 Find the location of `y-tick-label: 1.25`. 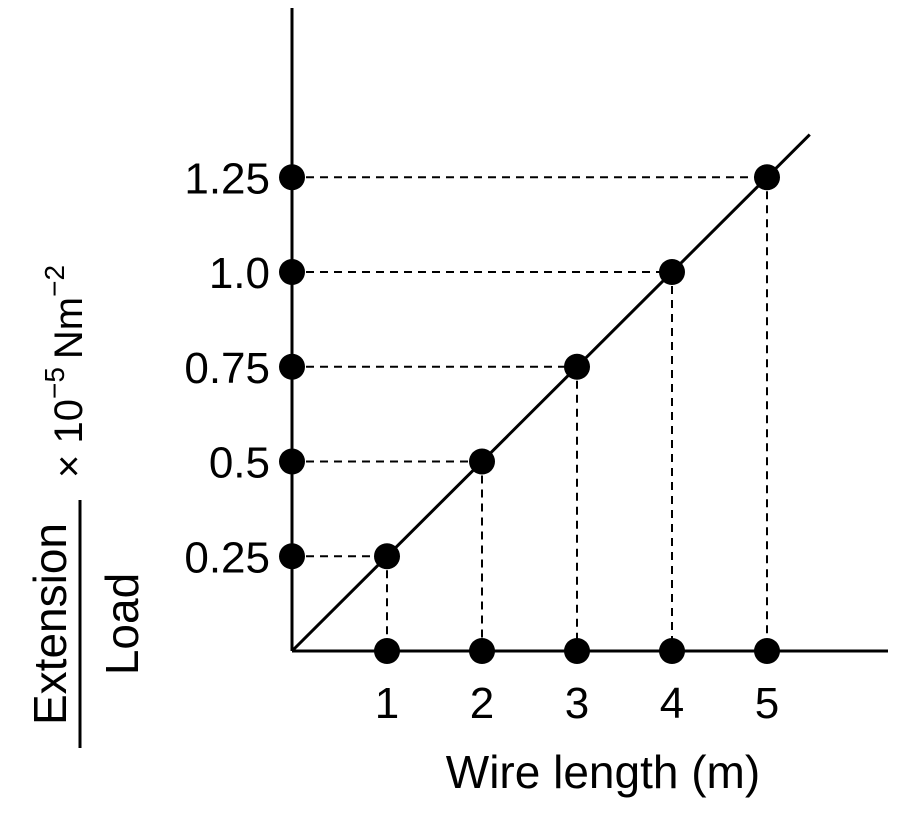

y-tick-label: 1.25 is located at coordinates (227, 178).